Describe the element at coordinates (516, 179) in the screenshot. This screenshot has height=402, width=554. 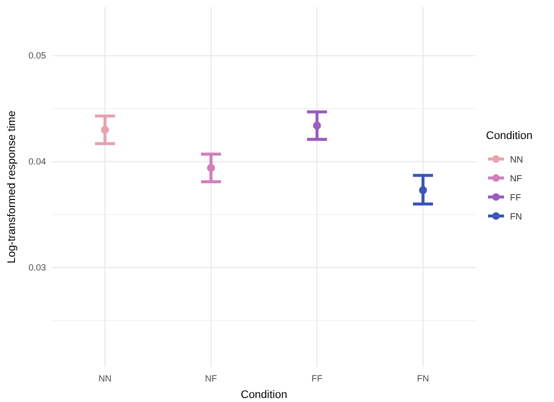
I see `legend-label: NF` at that location.